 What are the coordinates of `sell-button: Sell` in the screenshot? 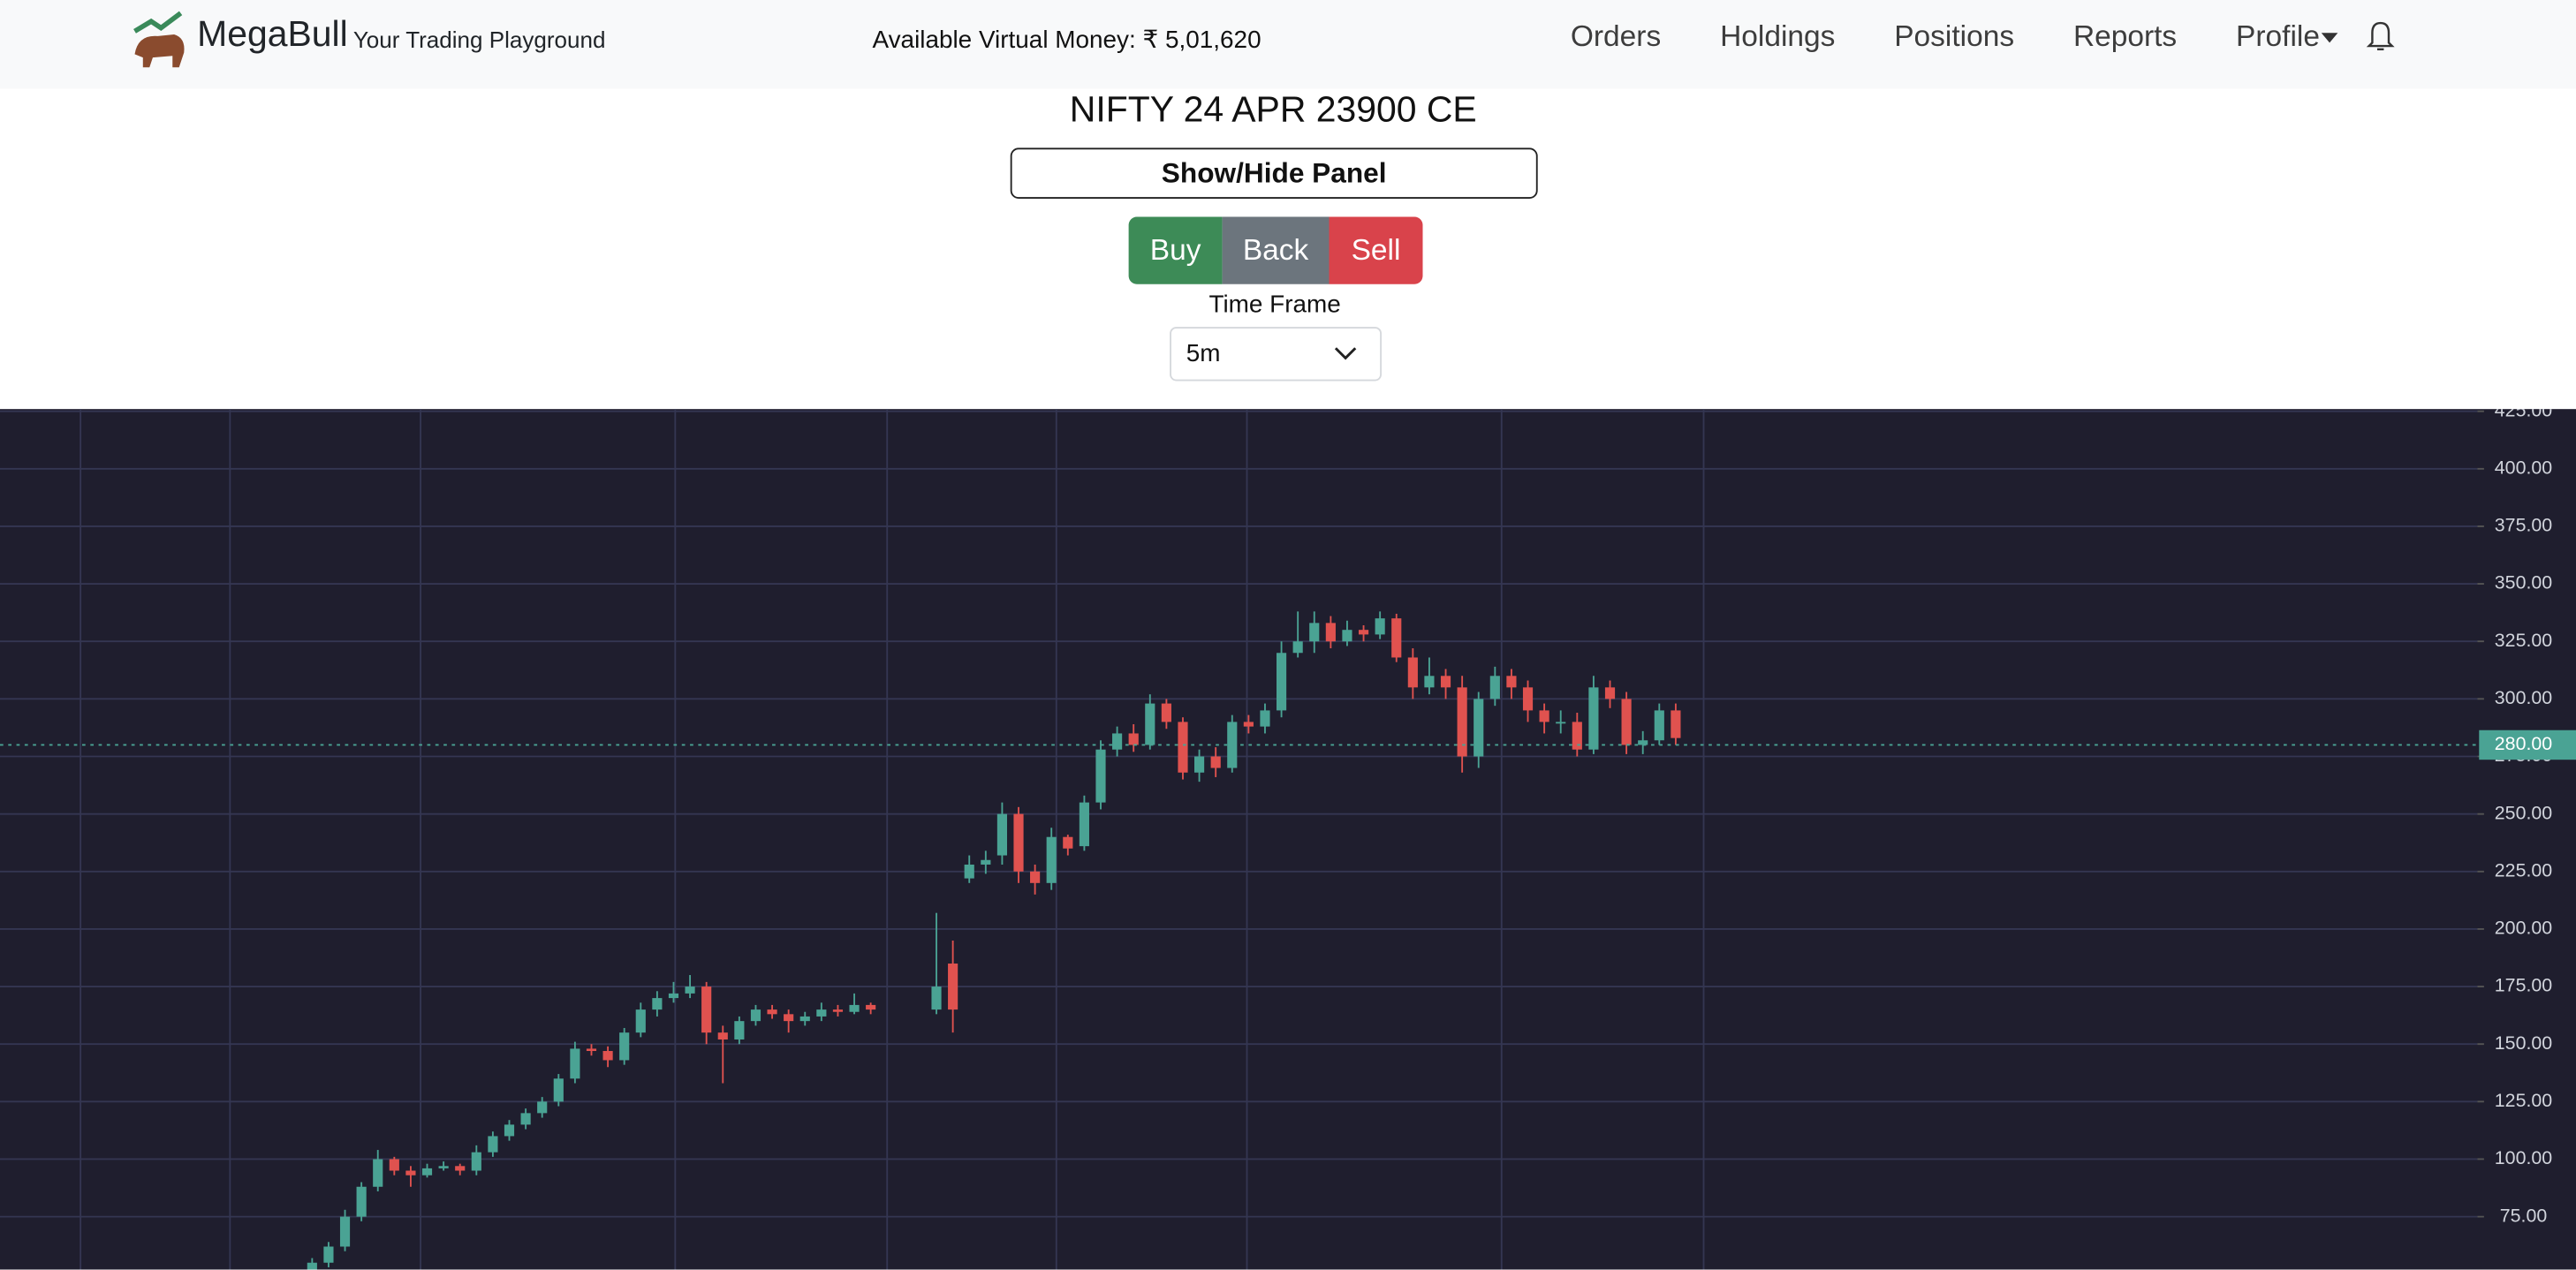 It's located at (1376, 250).